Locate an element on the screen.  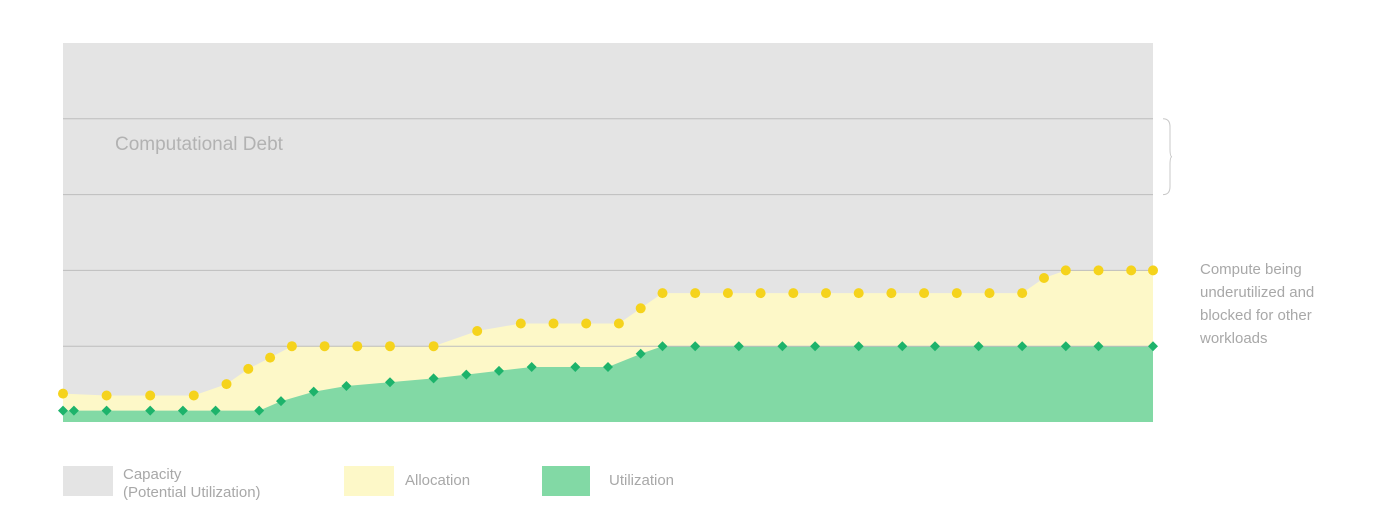
legend-label-allocation: Allocation is located at coordinates (438, 480).